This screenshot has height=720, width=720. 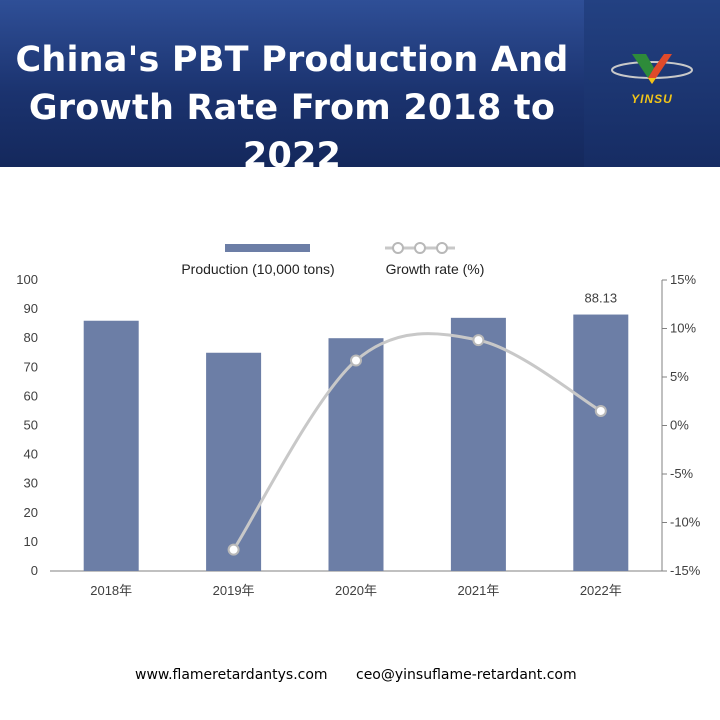 I want to click on logo-text: YINSU, so click(x=652, y=99).